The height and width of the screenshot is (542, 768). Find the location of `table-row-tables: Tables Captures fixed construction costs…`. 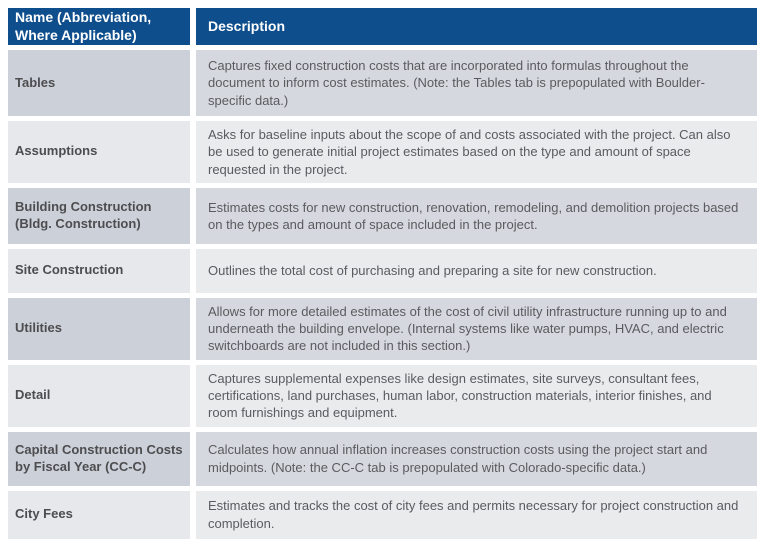

table-row-tables: Tables Captures fixed construction costs… is located at coordinates (382, 83).